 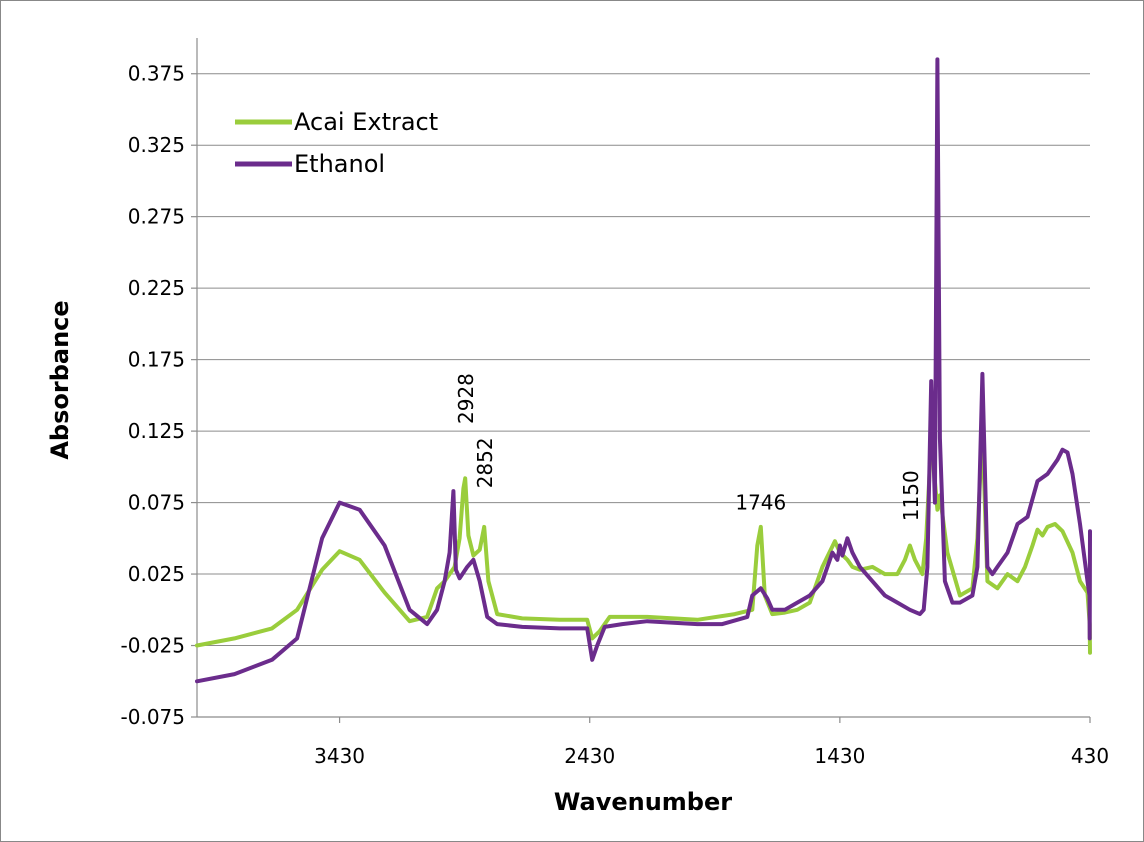 What do you see at coordinates (156, 574) in the screenshot?
I see `y-tick-label: 0.025` at bounding box center [156, 574].